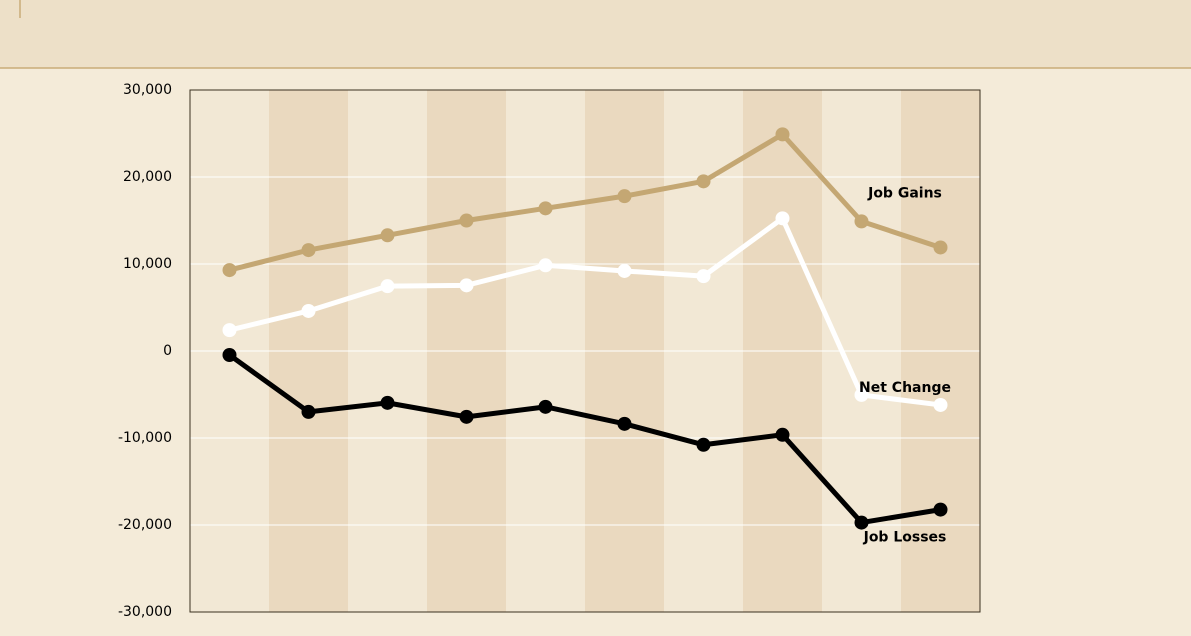  Describe the element at coordinates (905, 388) in the screenshot. I see `series-label: Net Change` at that location.